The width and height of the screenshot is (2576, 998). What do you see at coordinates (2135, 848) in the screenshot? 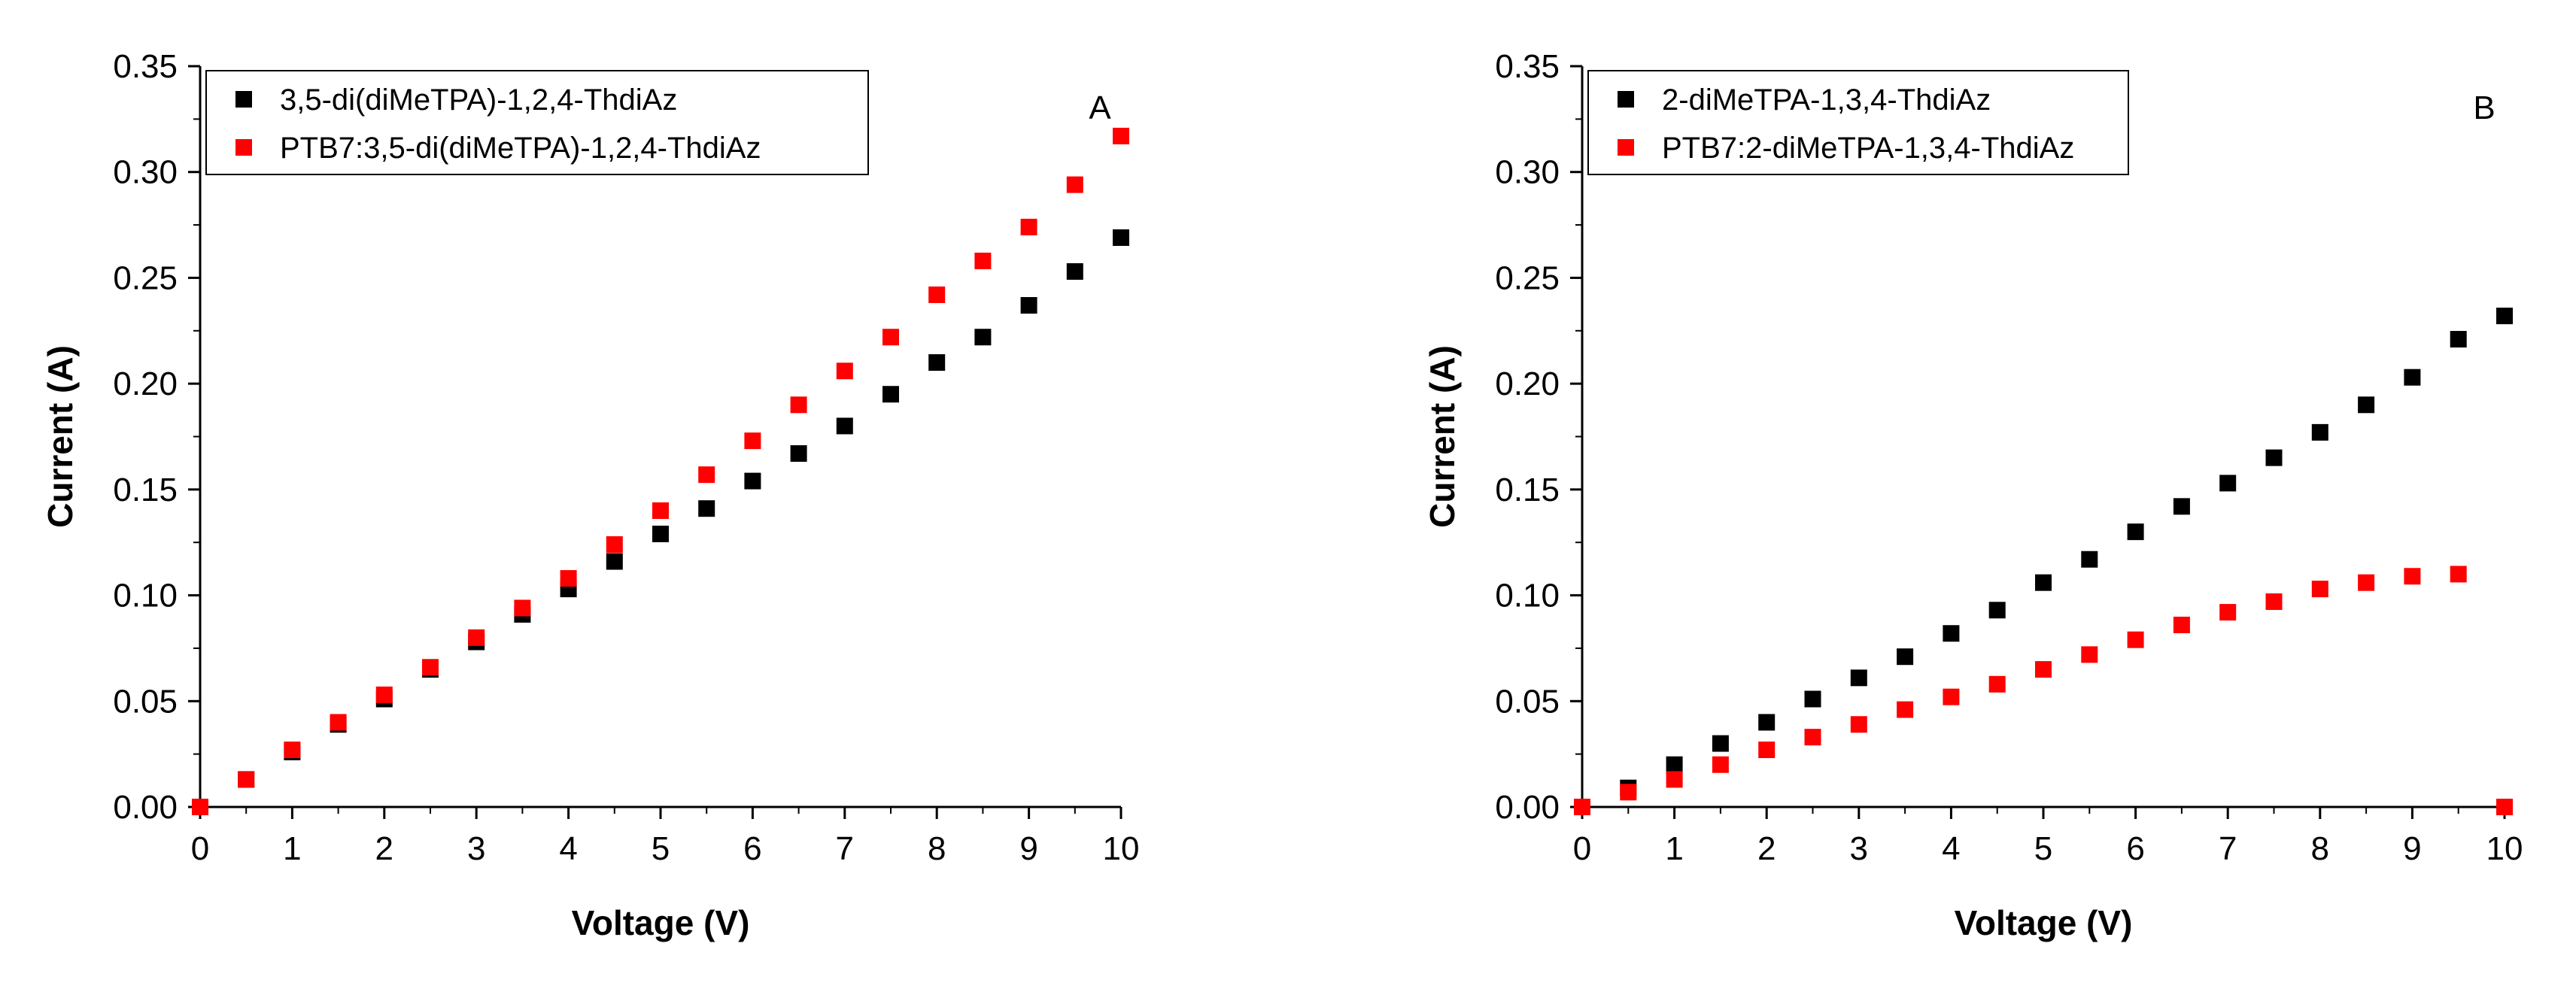
I see `x-tick-label: 6` at bounding box center [2135, 848].